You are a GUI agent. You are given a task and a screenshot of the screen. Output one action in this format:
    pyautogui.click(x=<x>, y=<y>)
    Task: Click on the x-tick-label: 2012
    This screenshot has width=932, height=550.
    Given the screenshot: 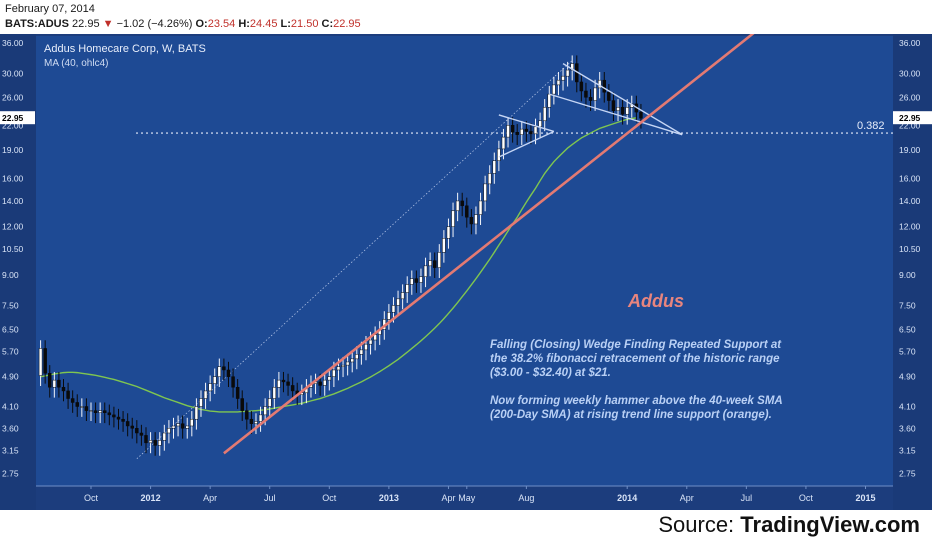 What is the action you would take?
    pyautogui.click(x=151, y=498)
    